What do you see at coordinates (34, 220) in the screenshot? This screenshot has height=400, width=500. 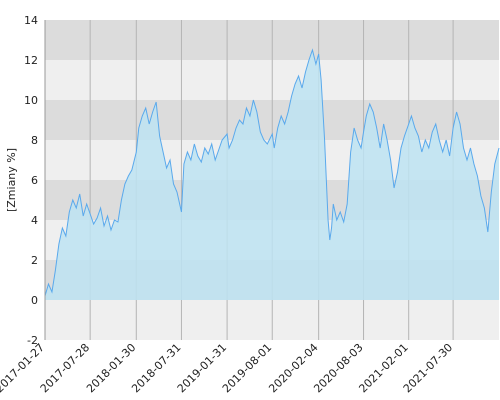 I see `y-tick-label: 4` at bounding box center [34, 220].